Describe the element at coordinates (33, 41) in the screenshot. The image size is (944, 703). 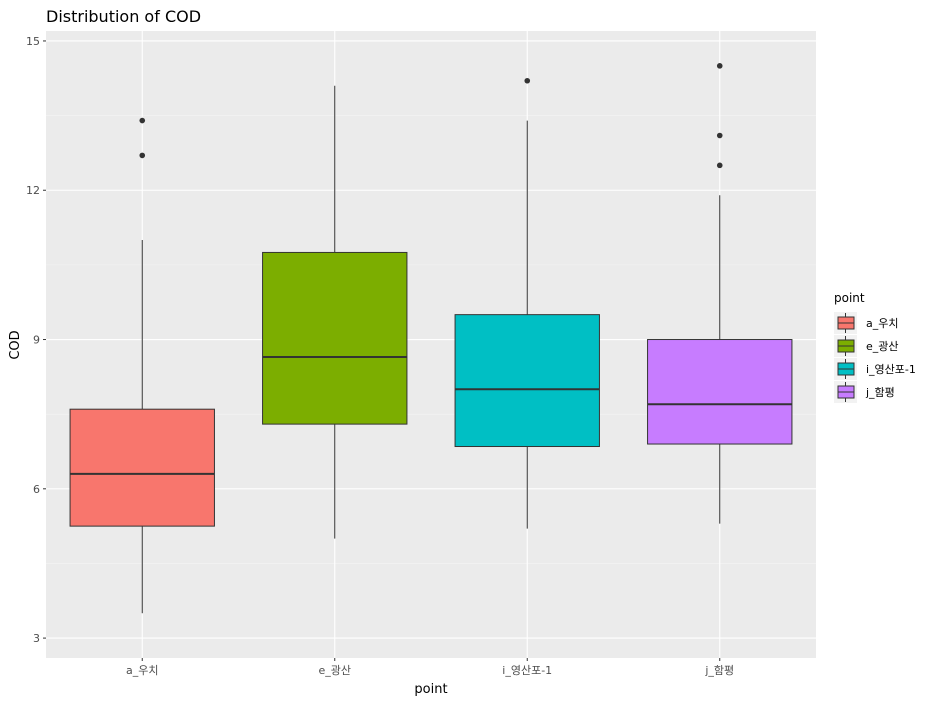
I see `y-tick-label: 15` at that location.